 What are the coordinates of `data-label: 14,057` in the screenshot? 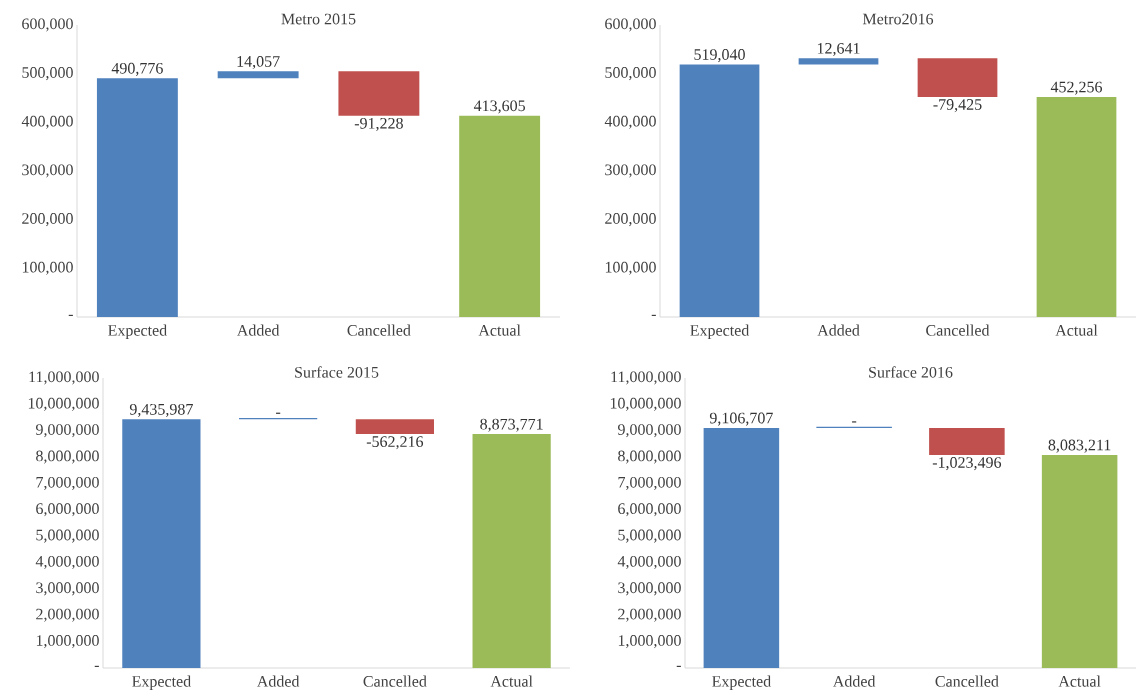 It's located at (258, 63).